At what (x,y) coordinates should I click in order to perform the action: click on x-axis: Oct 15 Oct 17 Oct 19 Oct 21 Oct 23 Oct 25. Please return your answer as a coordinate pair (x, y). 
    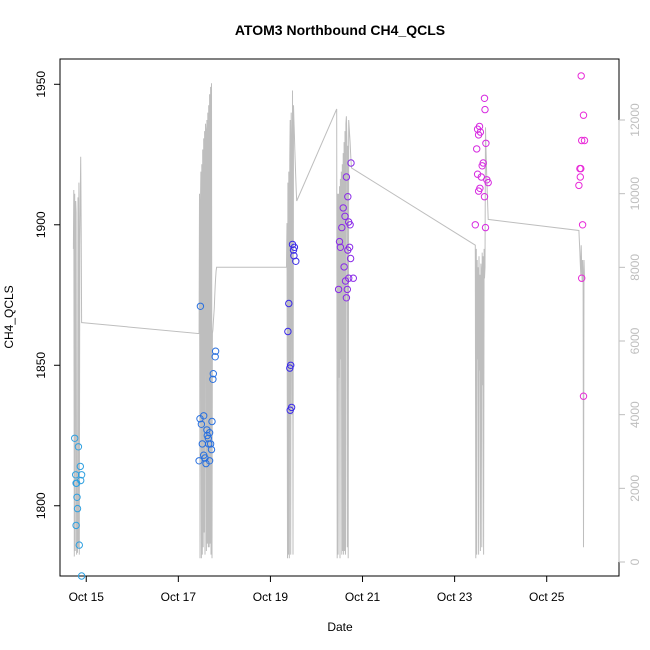
    Looking at the image, I should click on (317, 589).